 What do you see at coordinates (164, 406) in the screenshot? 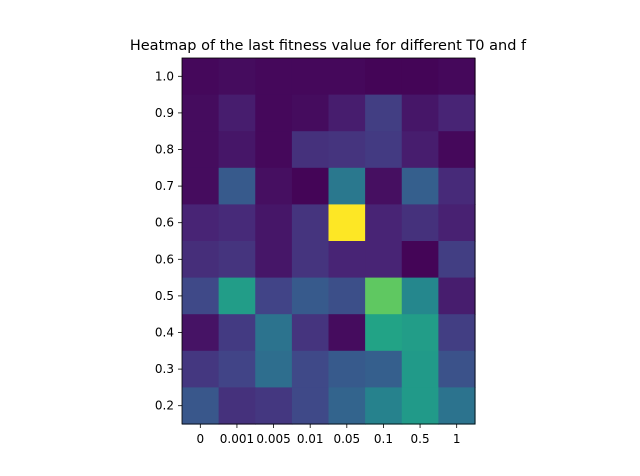
I see `y-tick-label: 0.2` at bounding box center [164, 406].